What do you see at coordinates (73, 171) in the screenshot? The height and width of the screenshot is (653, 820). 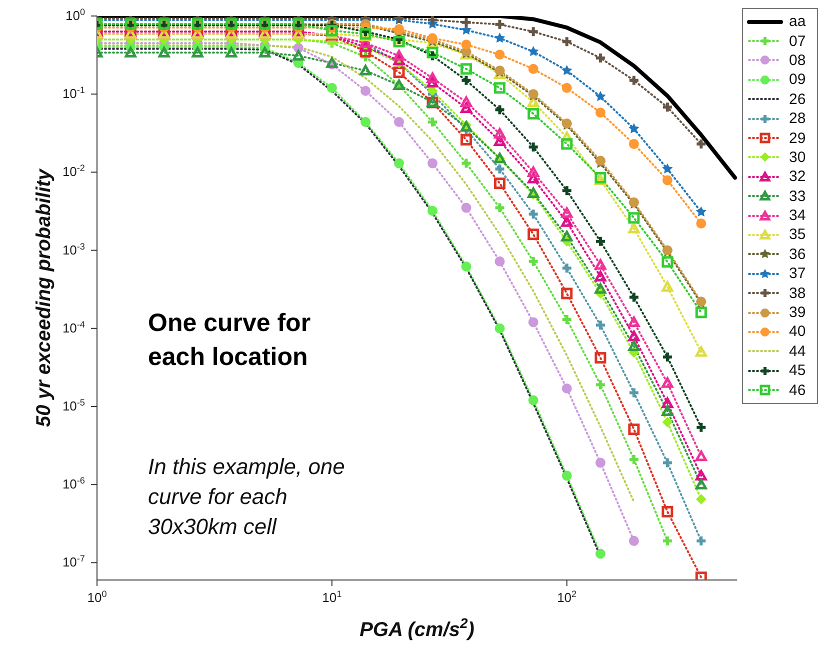 I see `y-tick-label: 10$^{-2}$` at bounding box center [73, 171].